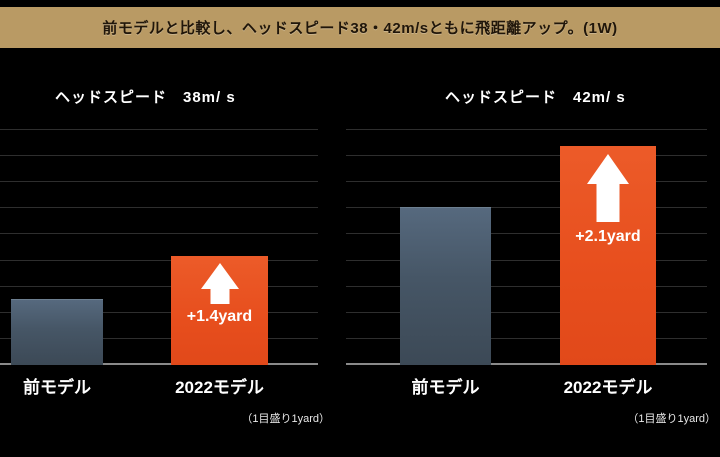  I want to click on gain-label: +2.1yard, so click(608, 236).